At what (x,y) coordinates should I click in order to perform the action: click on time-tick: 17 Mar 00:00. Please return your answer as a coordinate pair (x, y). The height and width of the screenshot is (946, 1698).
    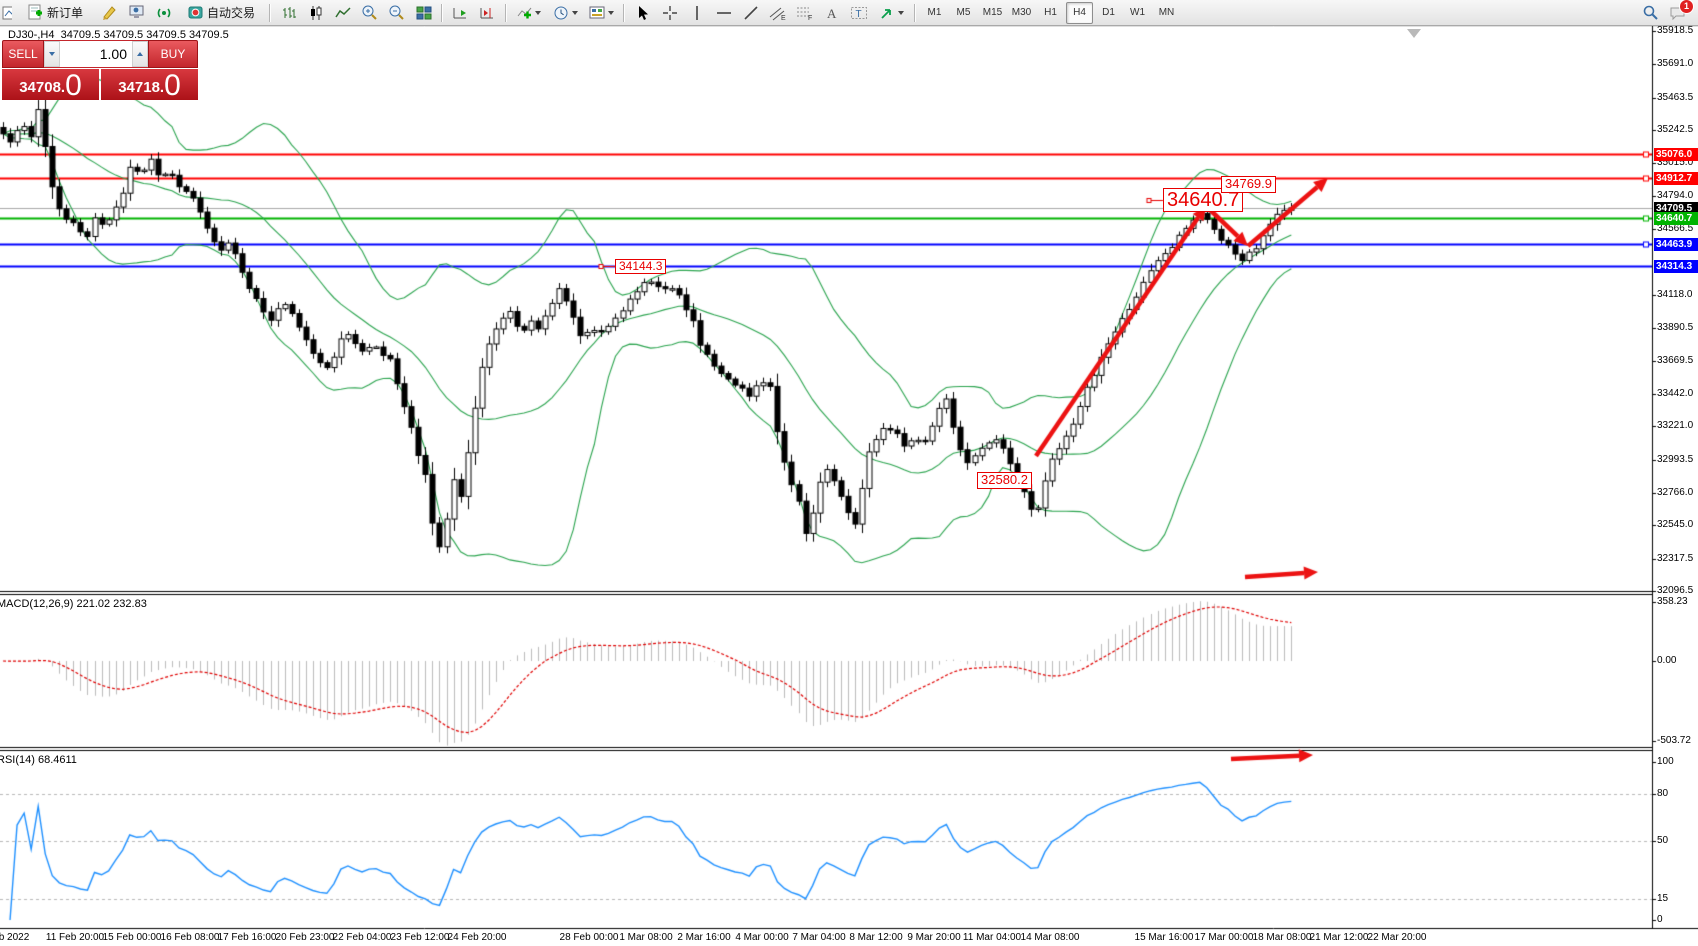
    Looking at the image, I should click on (1224, 937).